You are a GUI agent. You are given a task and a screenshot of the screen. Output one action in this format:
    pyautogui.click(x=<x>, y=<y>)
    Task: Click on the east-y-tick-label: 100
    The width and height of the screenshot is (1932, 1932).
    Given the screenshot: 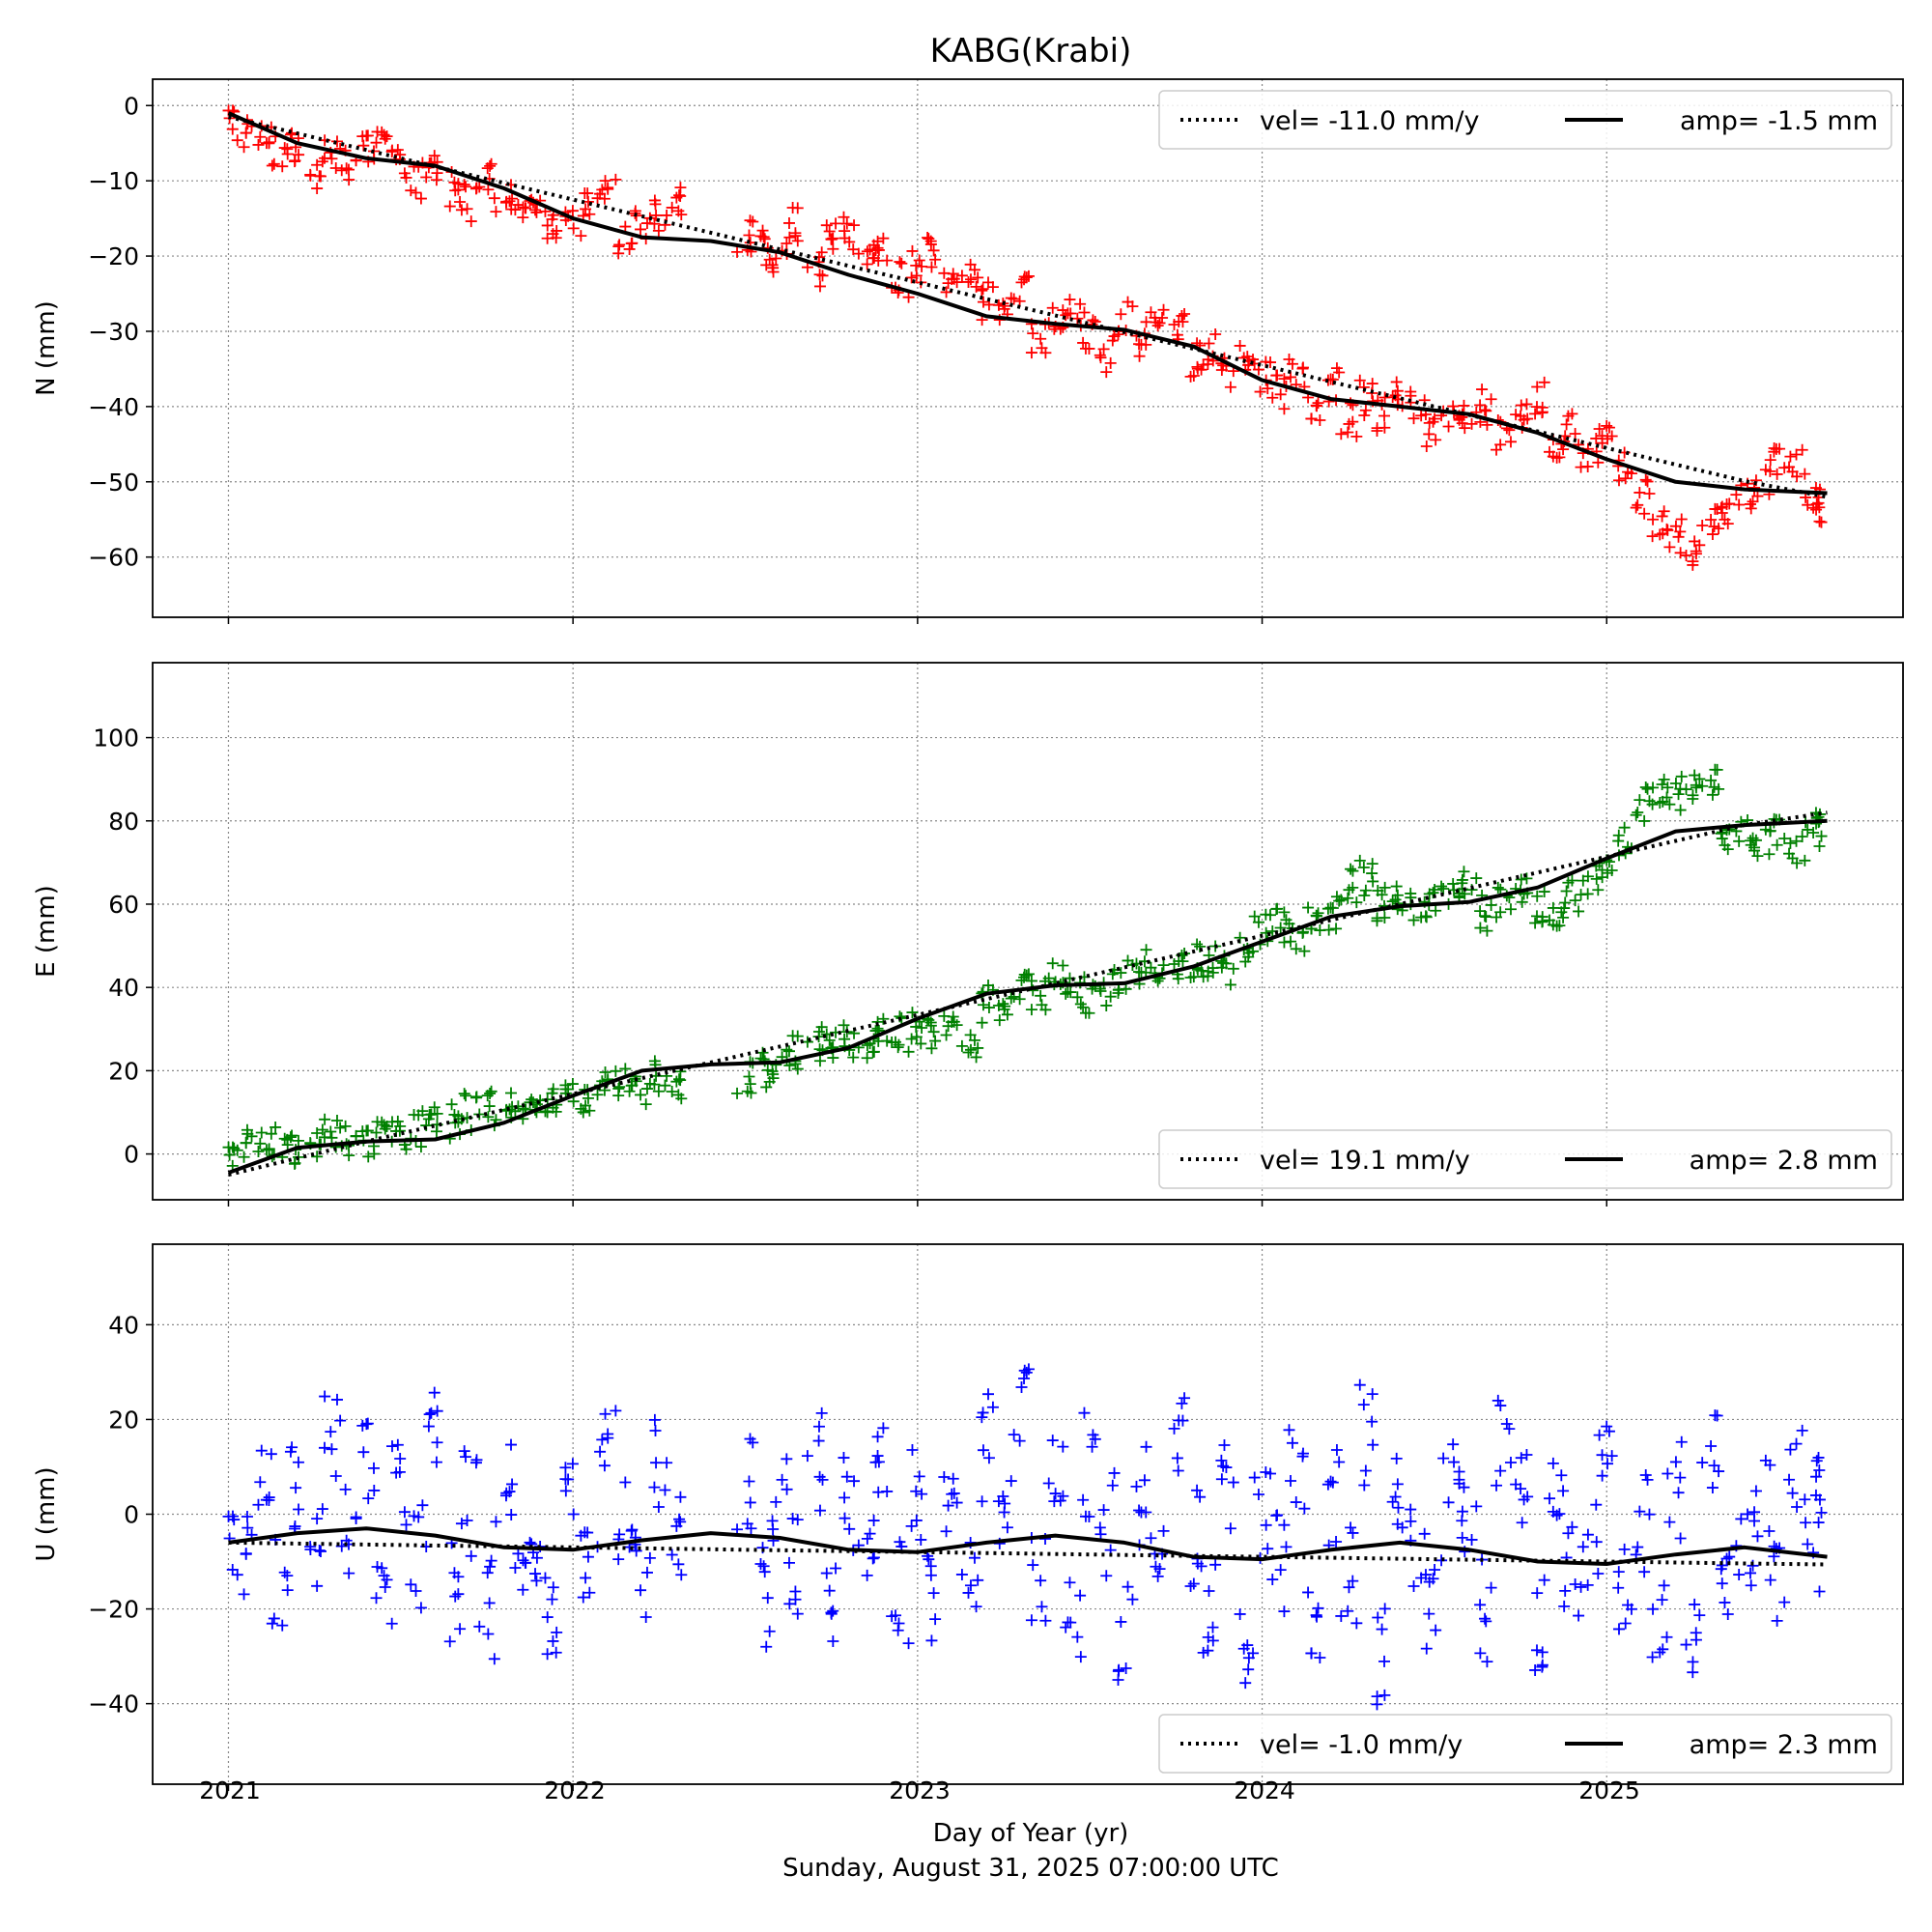 What is the action you would take?
    pyautogui.click(x=116, y=738)
    